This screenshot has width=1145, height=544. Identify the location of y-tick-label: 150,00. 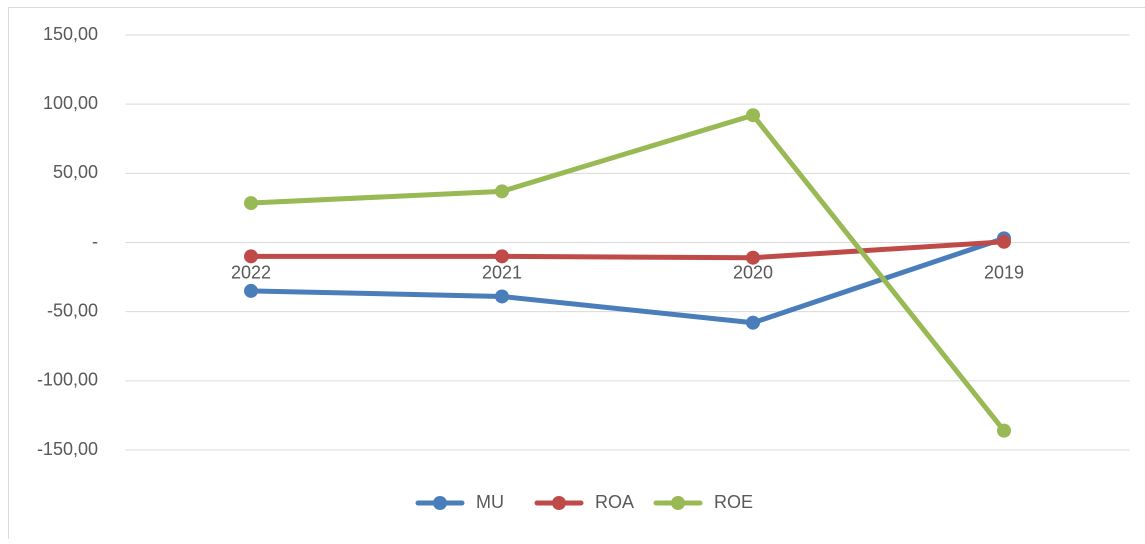
(70, 34).